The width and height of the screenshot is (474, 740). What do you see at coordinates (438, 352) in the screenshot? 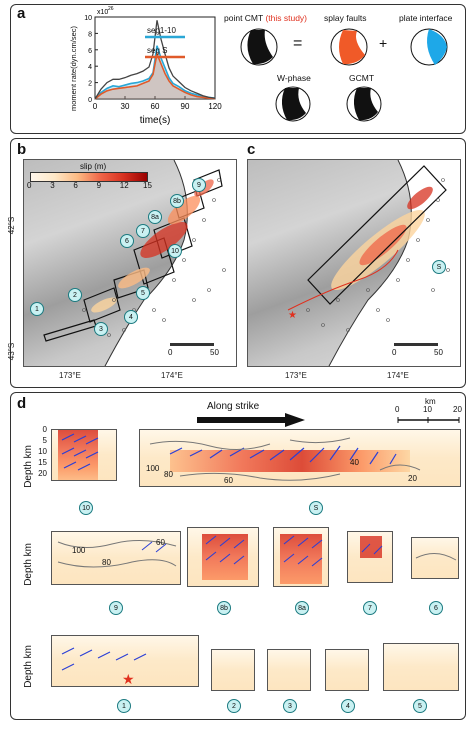
I see `scalebar-c-50: 50` at bounding box center [438, 352].